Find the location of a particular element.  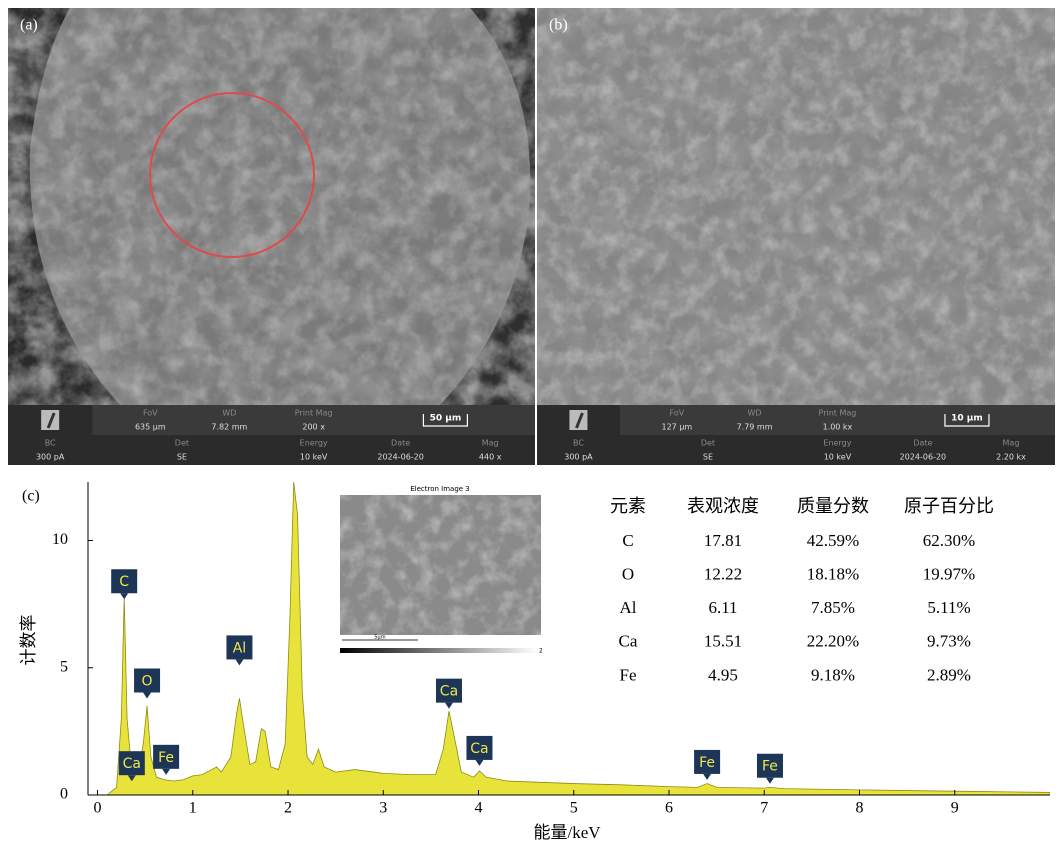

scale-bar-label: 50 μm is located at coordinates (446, 419).